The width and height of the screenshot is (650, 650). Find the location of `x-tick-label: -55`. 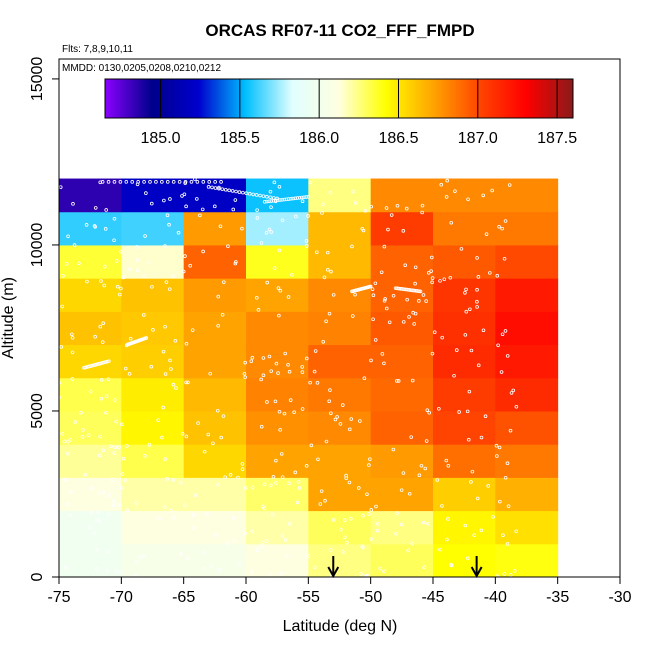

x-tick-label: -55 is located at coordinates (308, 597).